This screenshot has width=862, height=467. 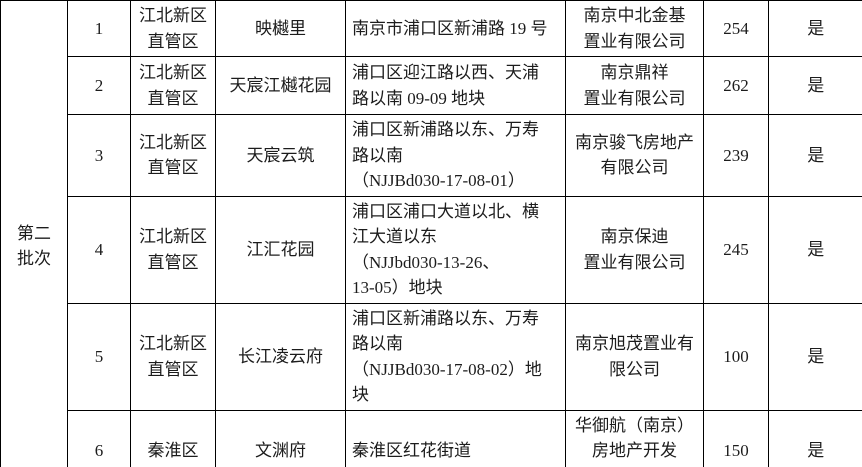 What do you see at coordinates (634, 438) in the screenshot?
I see `company-cell: 华御航（南京） 房地产开发 有限公司` at bounding box center [634, 438].